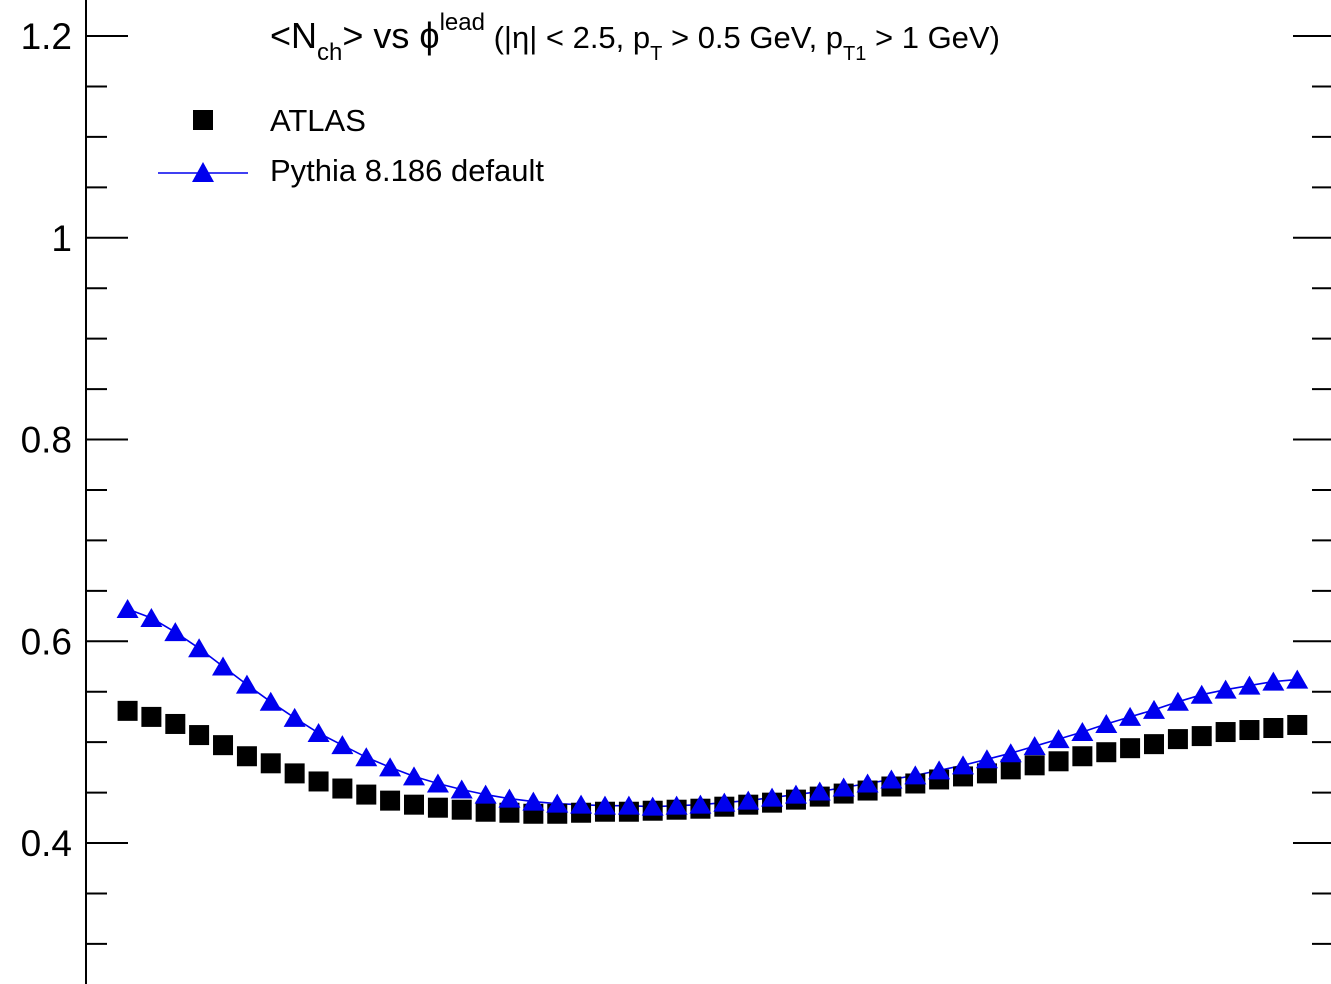 This screenshot has height=984, width=1331. I want to click on y-tick-label: 0.8, so click(46, 440).